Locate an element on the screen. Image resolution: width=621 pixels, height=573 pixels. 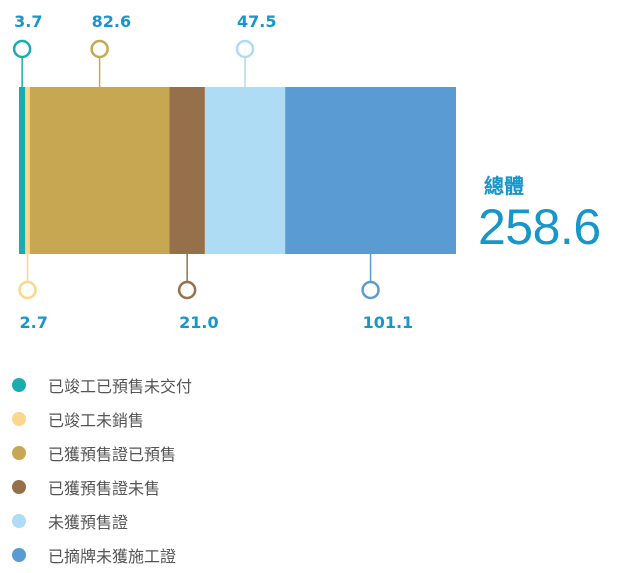
total-label: 總體 is located at coordinates (504, 186).